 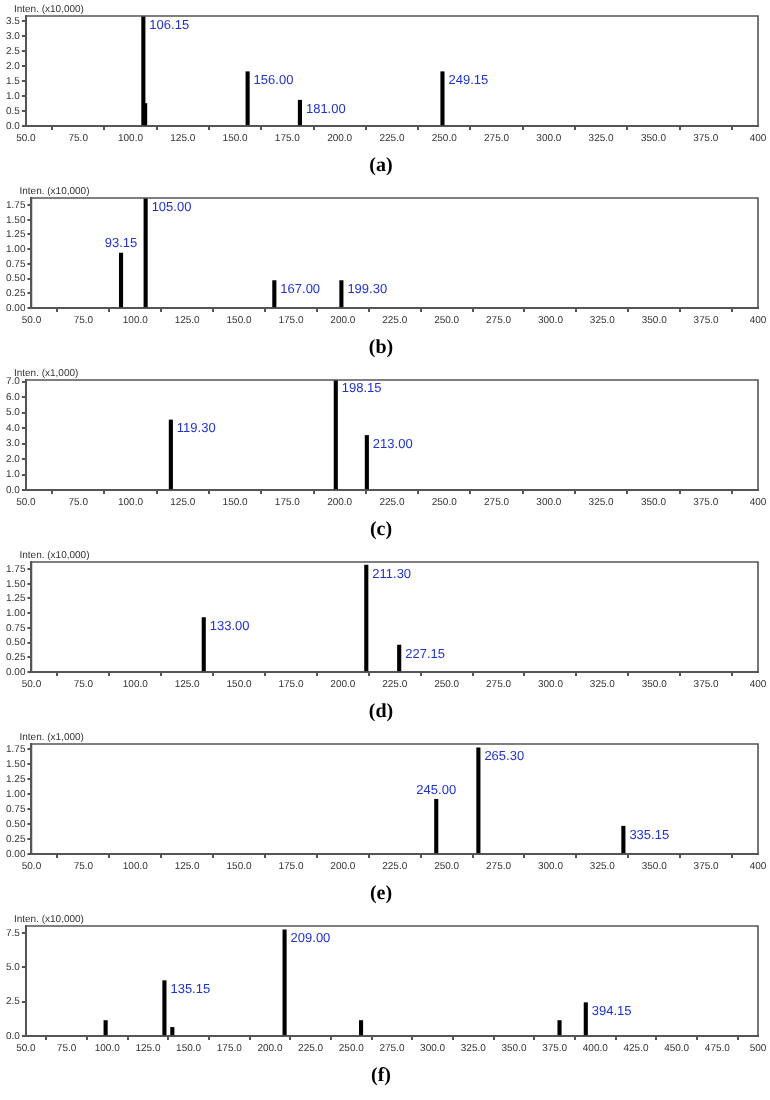 I want to click on text: (c), so click(x=381, y=530).